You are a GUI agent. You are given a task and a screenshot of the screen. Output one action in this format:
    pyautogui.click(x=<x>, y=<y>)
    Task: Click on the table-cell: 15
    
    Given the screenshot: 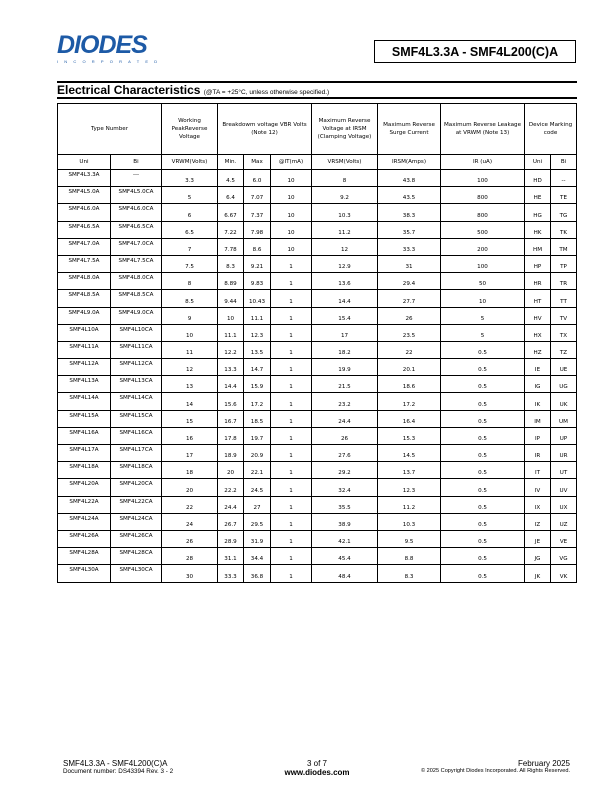 What is the action you would take?
    pyautogui.click(x=190, y=418)
    